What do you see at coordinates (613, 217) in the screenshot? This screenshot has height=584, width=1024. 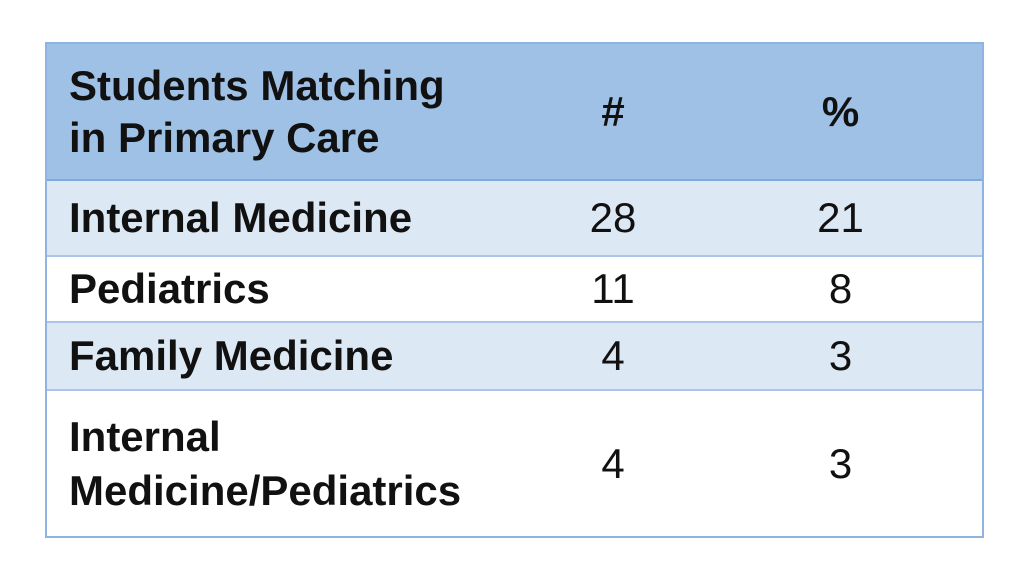 I see `row-count: 28` at bounding box center [613, 217].